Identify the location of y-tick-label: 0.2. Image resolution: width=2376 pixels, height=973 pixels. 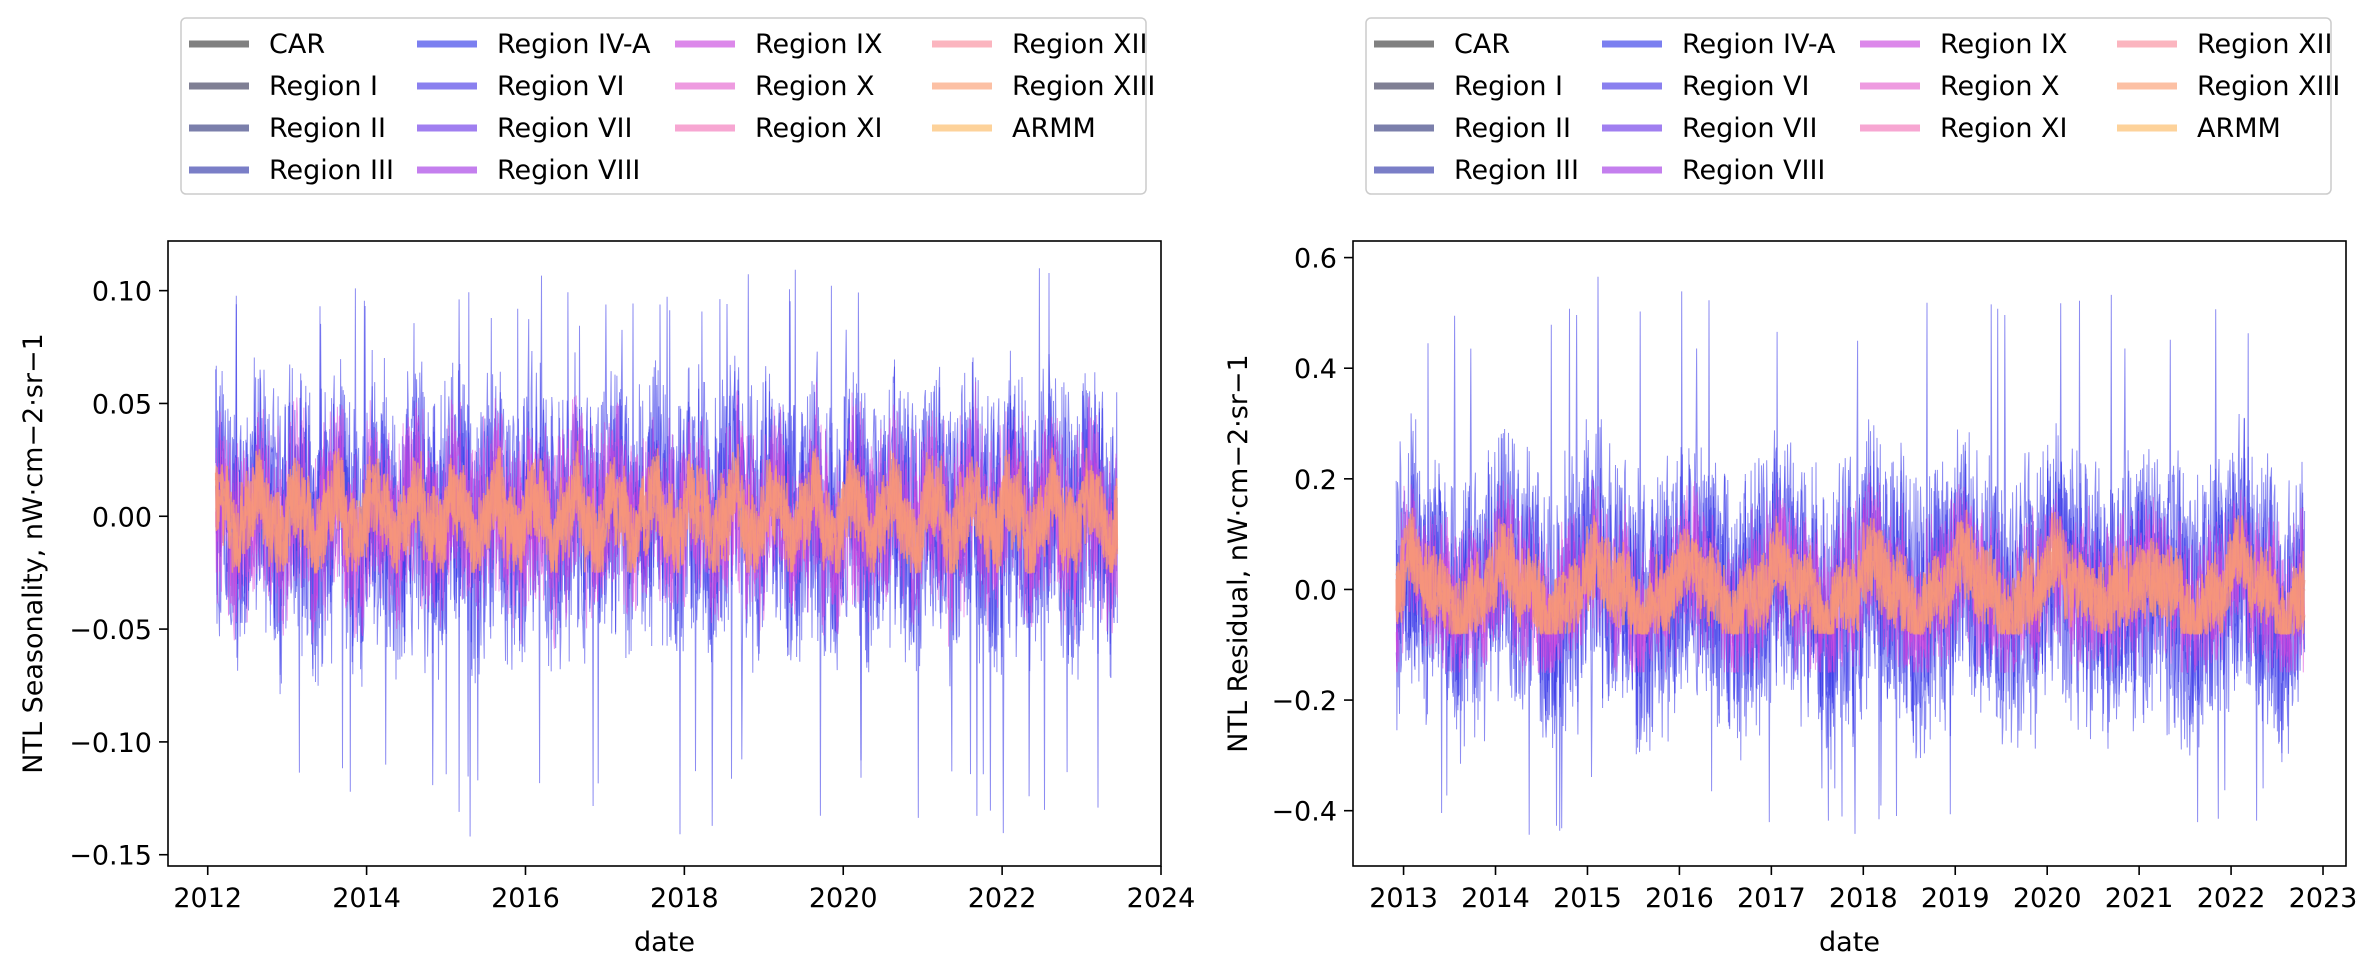
(1315, 480).